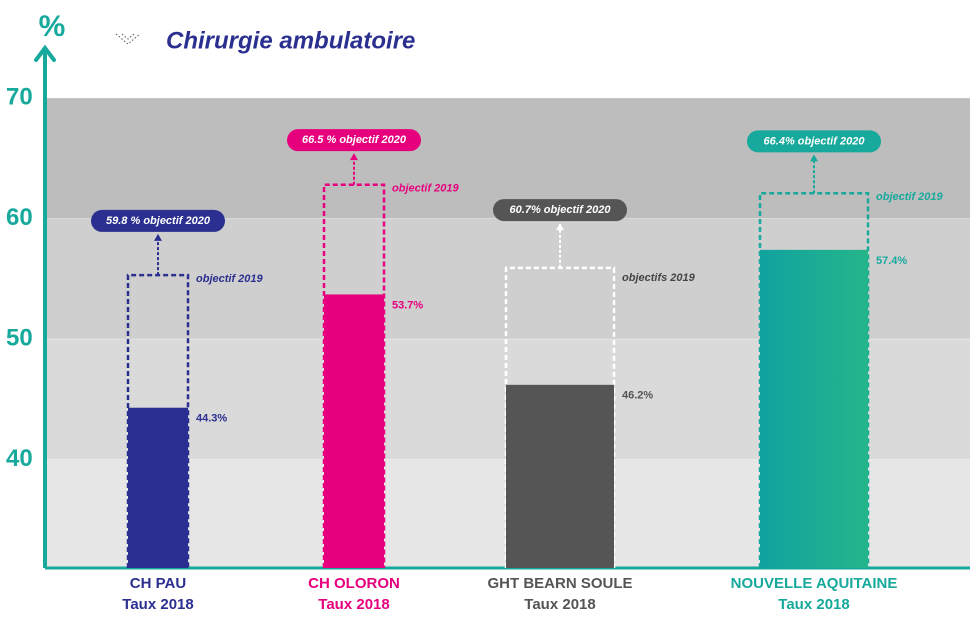  What do you see at coordinates (891, 261) in the screenshot?
I see `value-label: 57.4%` at bounding box center [891, 261].